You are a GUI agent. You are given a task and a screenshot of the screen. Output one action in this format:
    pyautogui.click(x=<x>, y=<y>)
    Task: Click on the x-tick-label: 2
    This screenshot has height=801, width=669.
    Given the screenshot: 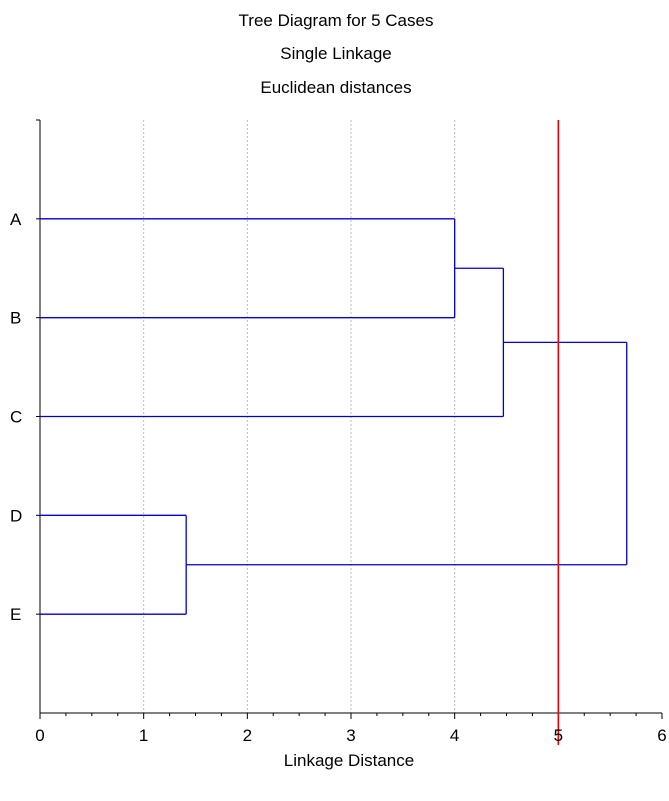 What is the action you would take?
    pyautogui.click(x=247, y=735)
    